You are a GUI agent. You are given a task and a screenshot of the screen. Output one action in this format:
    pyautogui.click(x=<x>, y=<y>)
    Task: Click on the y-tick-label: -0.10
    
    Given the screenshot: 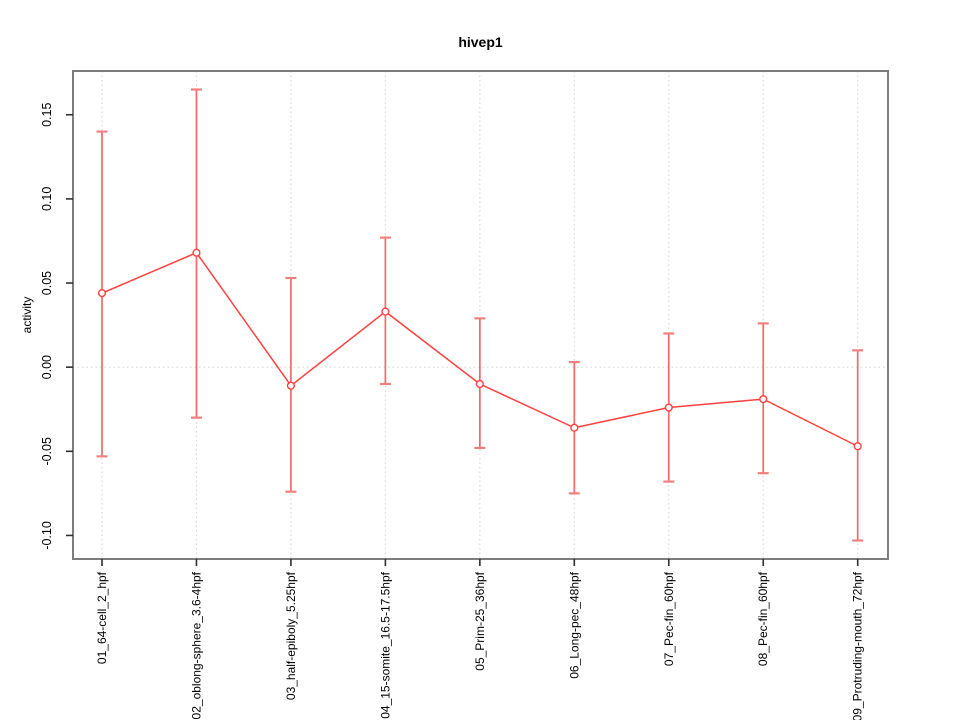 What is the action you would take?
    pyautogui.click(x=47, y=535)
    